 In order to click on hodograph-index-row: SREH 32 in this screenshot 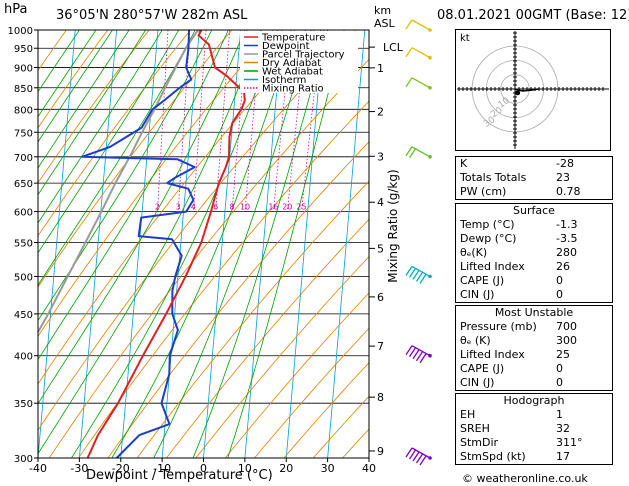, I will do `click(534, 429)`.